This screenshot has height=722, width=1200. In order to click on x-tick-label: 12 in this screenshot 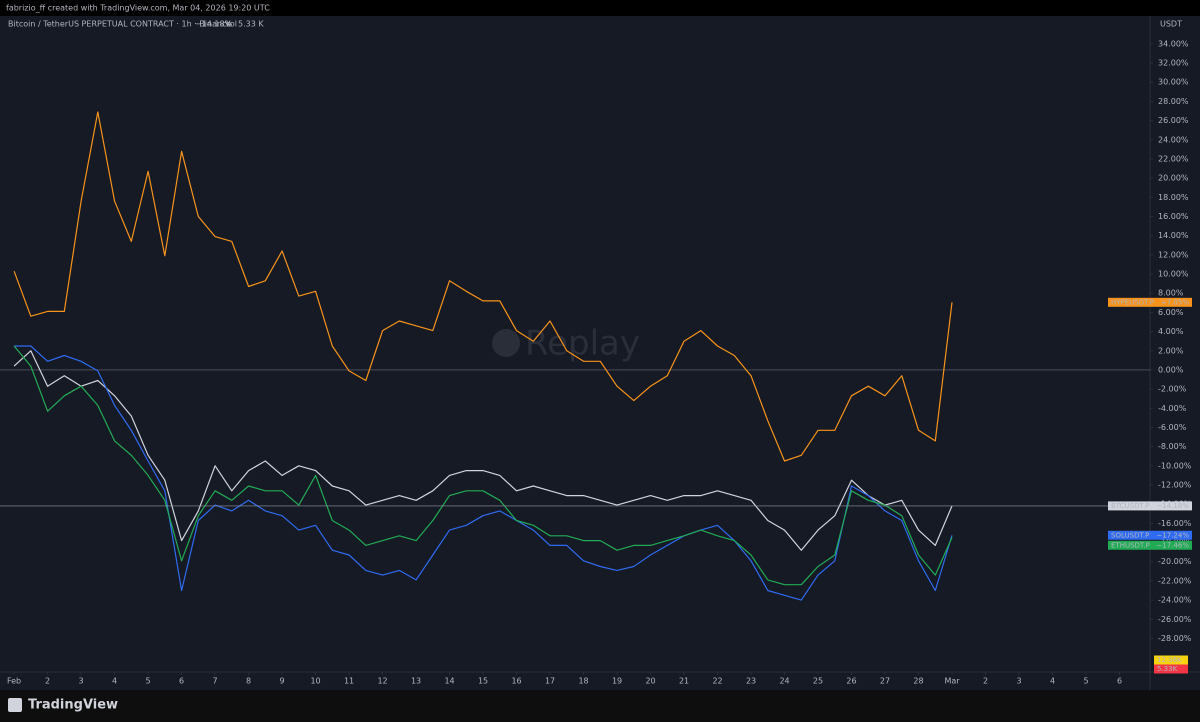, I will do `click(382, 681)`.